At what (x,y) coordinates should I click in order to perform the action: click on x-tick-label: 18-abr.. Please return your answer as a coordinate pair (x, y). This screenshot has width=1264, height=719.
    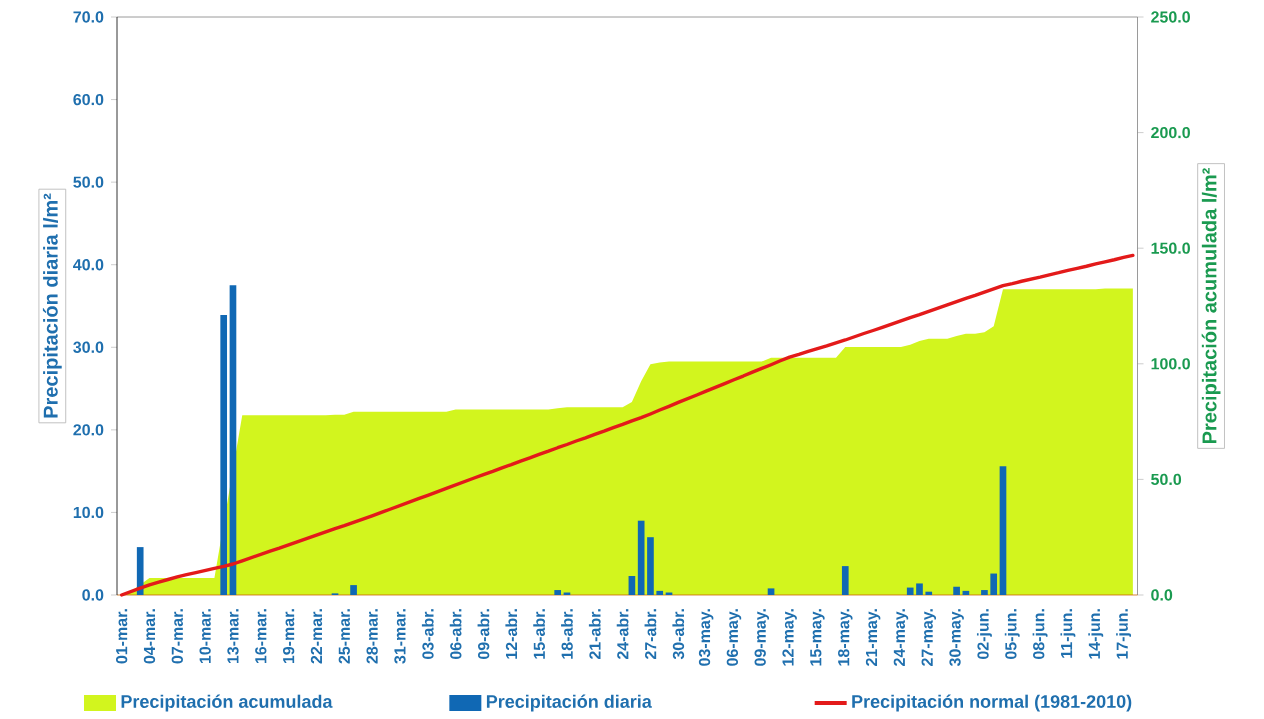
    Looking at the image, I should click on (567, 634).